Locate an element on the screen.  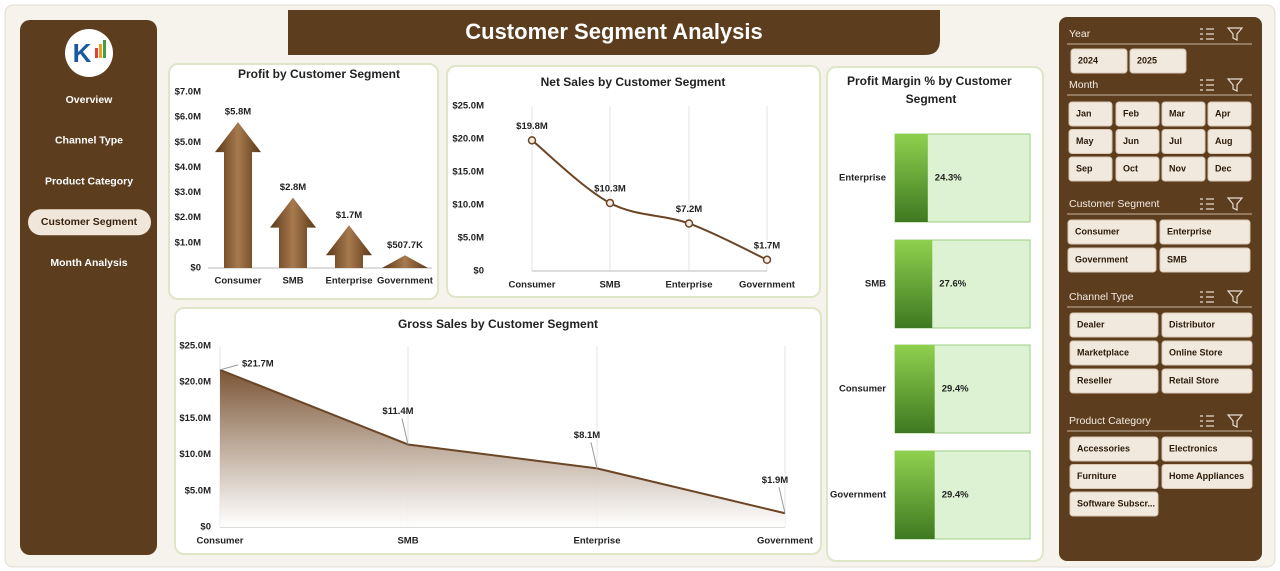
y-tick-label: $2.0M is located at coordinates (188, 217).